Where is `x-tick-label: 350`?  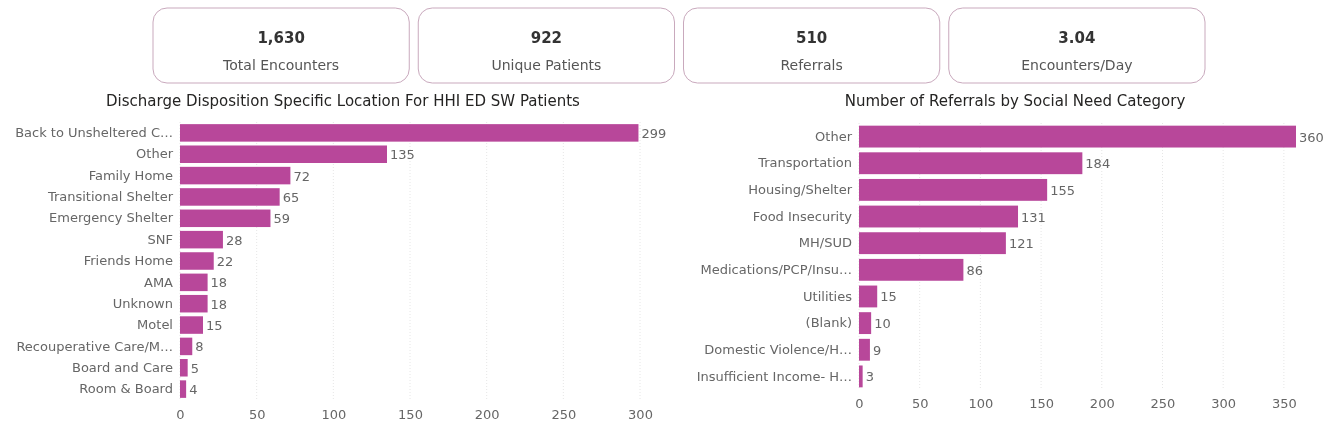
x-tick-label: 350 is located at coordinates (1284, 404).